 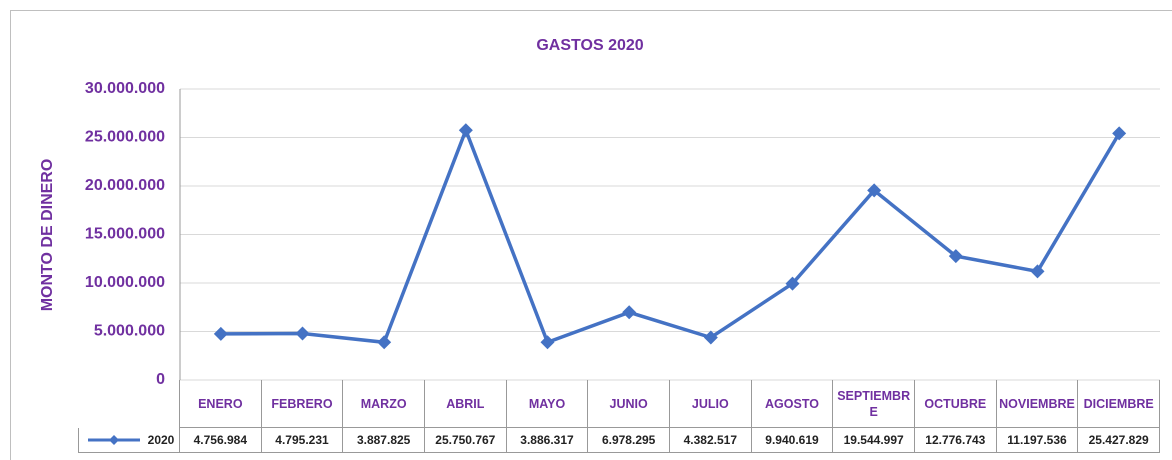 What do you see at coordinates (874, 440) in the screenshot?
I see `value-label: 19.544.997` at bounding box center [874, 440].